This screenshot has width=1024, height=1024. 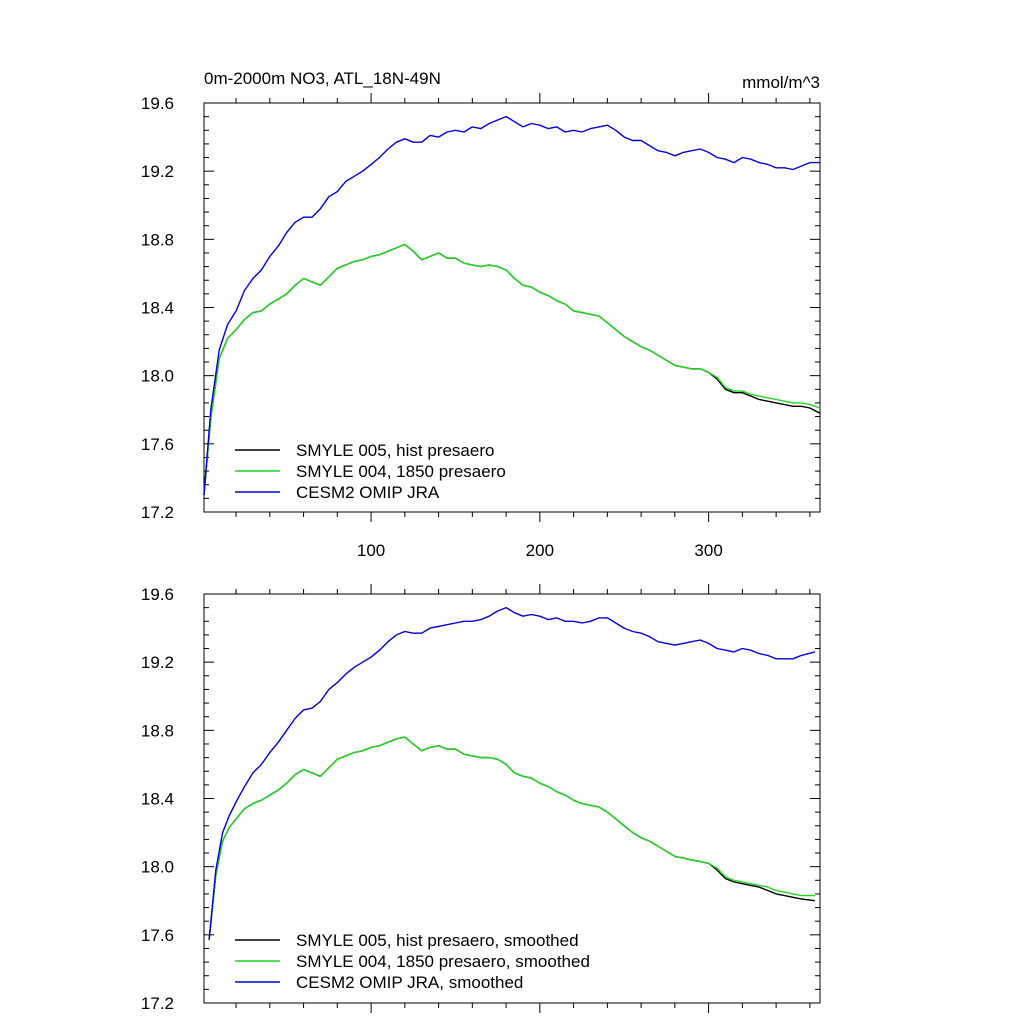 What do you see at coordinates (540, 550) in the screenshot?
I see `x-tick-label: 200` at bounding box center [540, 550].